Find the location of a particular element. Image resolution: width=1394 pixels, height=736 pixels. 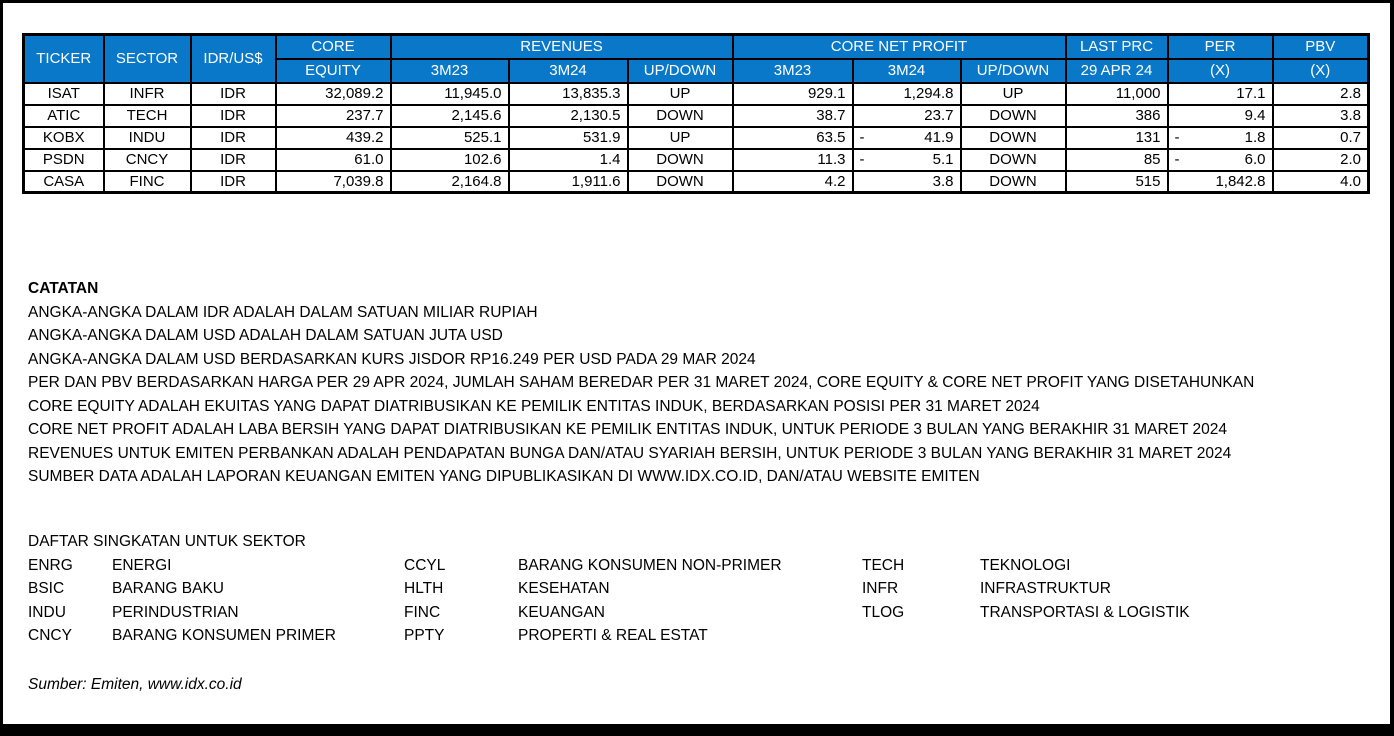

notes-title: CATATAN is located at coordinates (63, 288).